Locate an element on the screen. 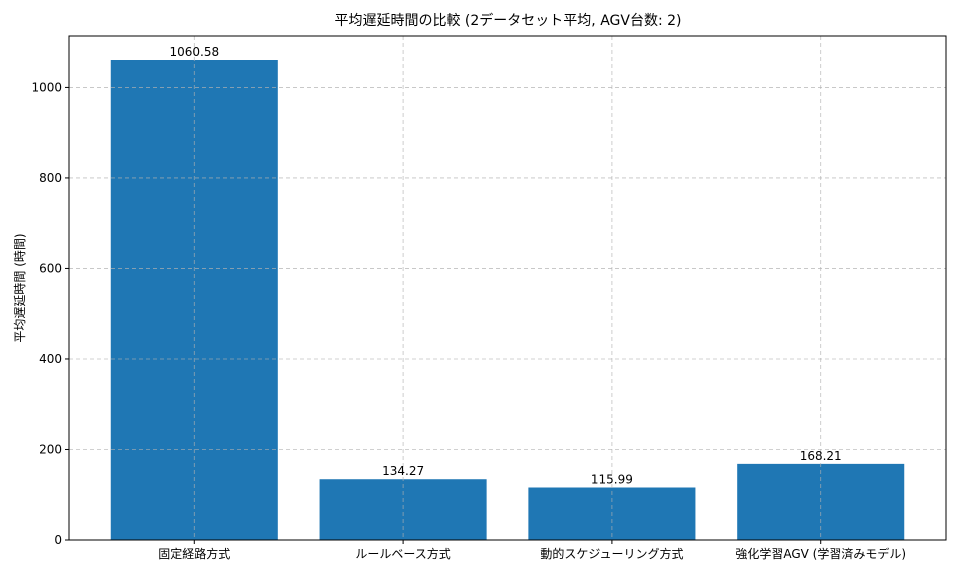  y-tick-label: 800 is located at coordinates (50, 178).